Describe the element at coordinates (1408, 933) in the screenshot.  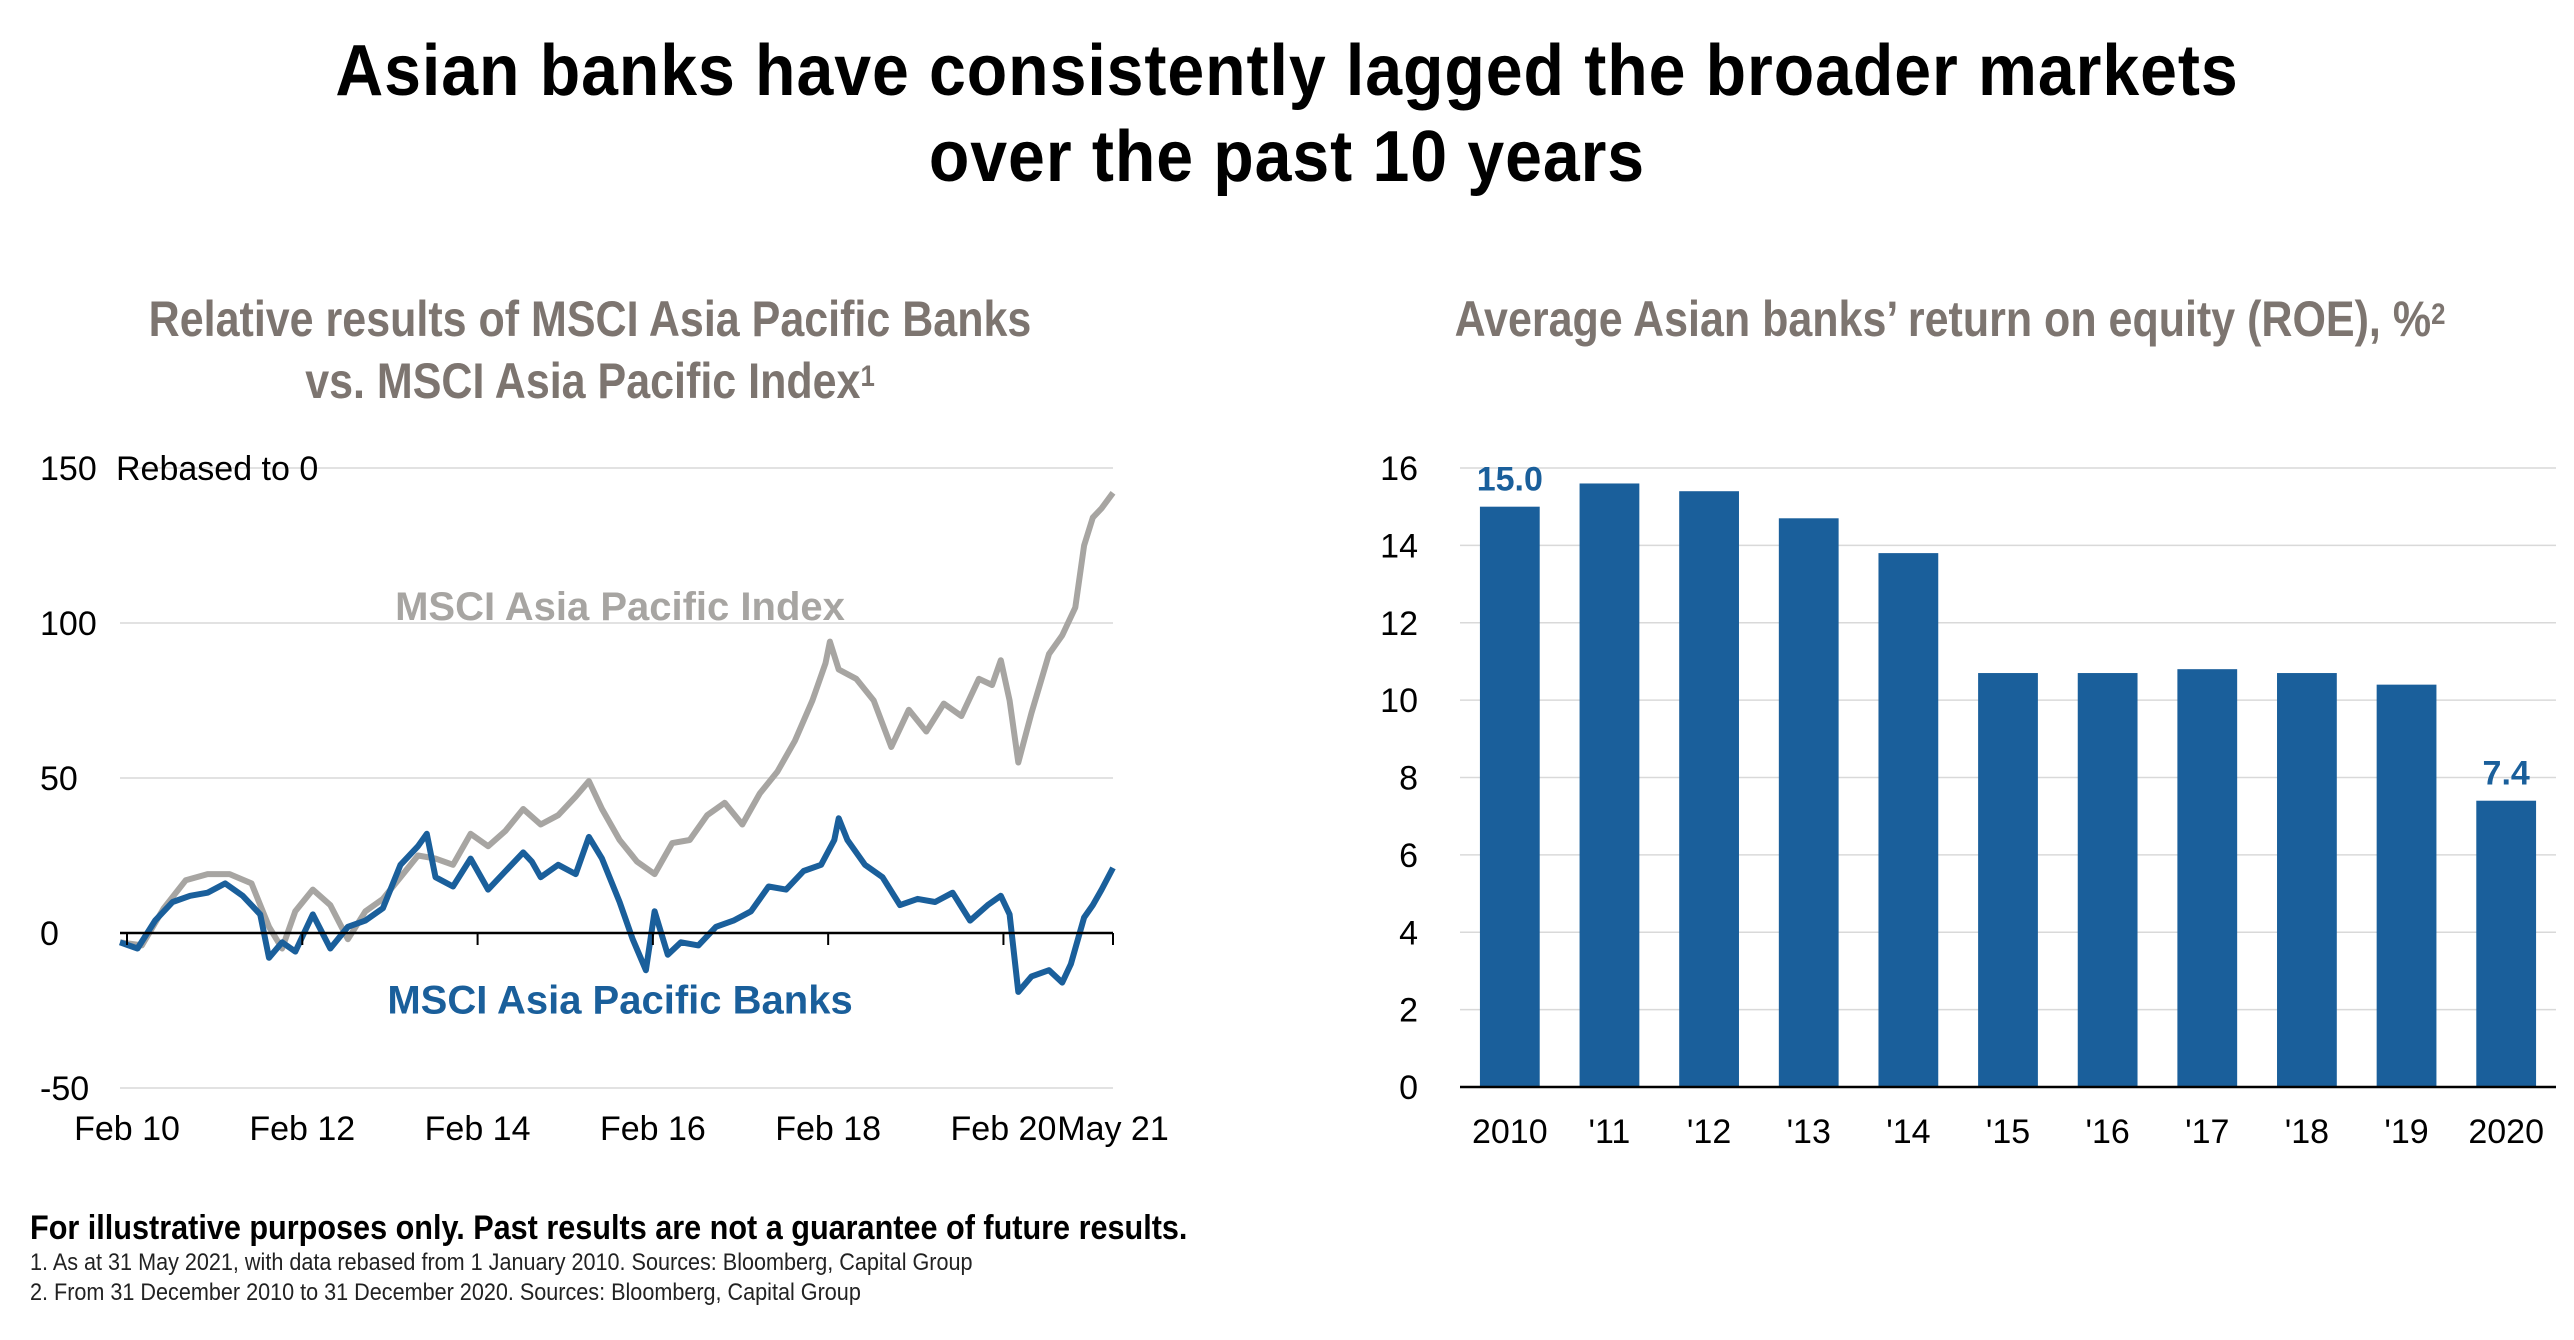
I see `y-tick-label: 4` at that location.